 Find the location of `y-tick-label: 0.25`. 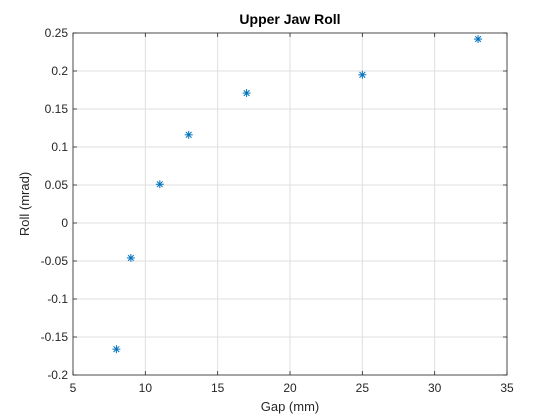

y-tick-label: 0.25 is located at coordinates (57, 33).